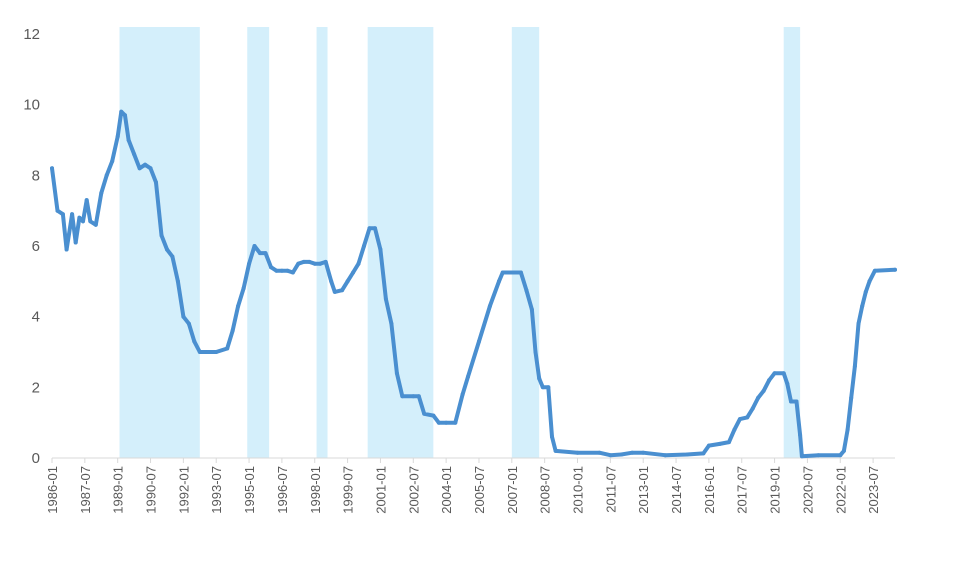 The height and width of the screenshot is (562, 963). I want to click on x-tick-label: 2016-01, so click(709, 490).